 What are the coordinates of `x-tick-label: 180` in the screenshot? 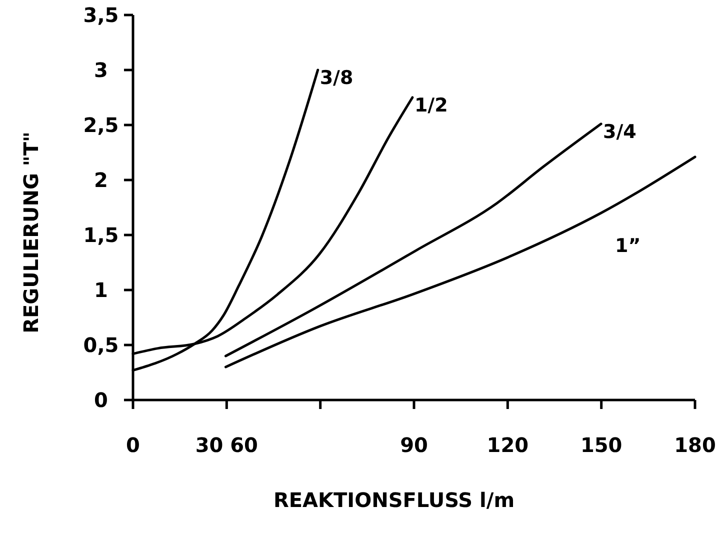 It's located at (695, 445).